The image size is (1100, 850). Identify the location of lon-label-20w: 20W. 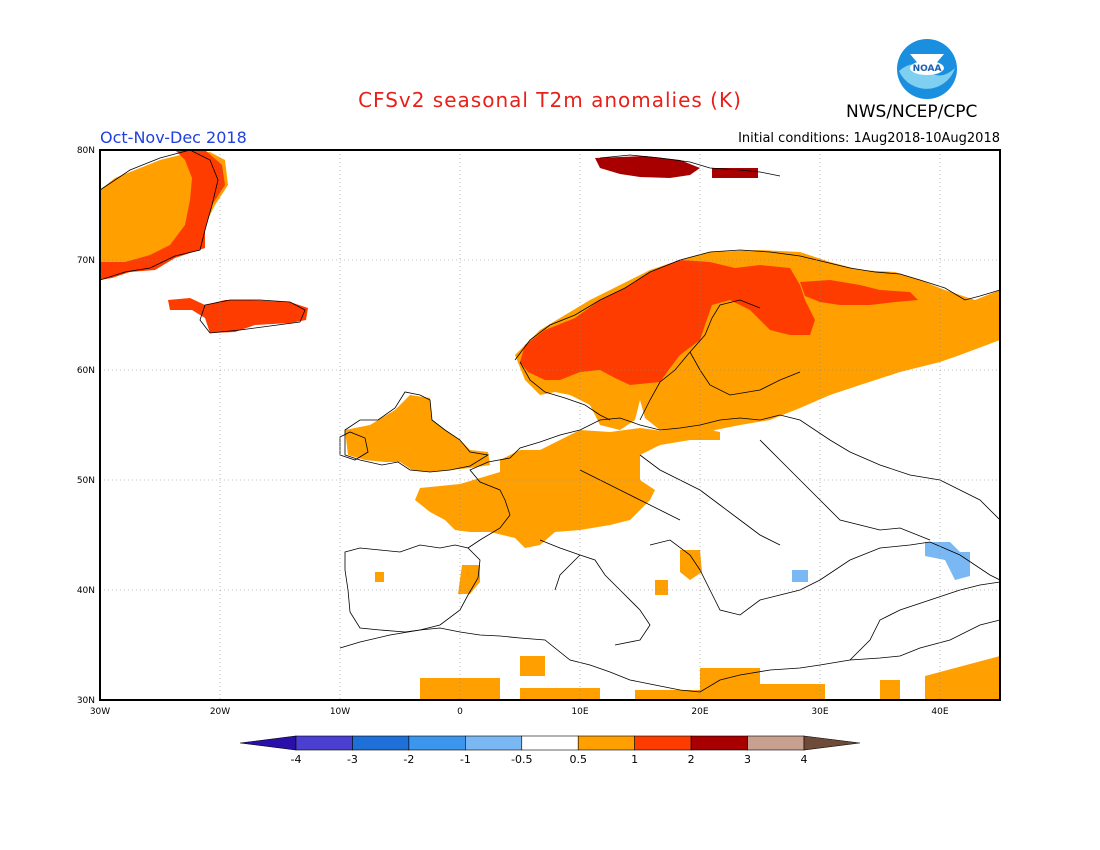
(220, 712).